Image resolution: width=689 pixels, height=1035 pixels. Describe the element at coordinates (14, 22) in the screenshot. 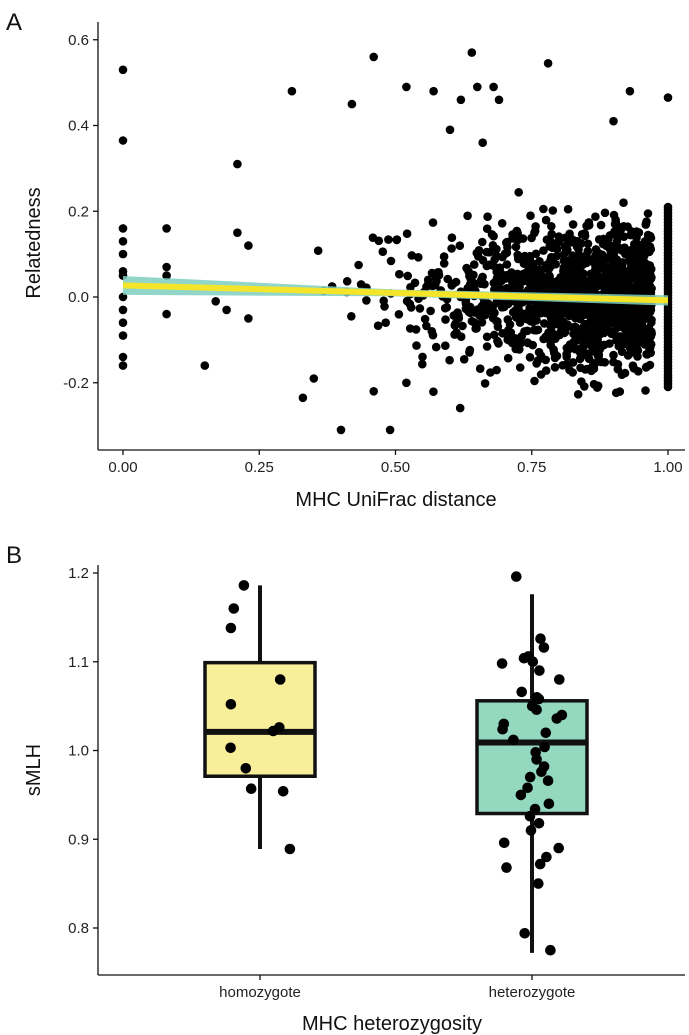

I see `panel-a-letter: A` at that location.